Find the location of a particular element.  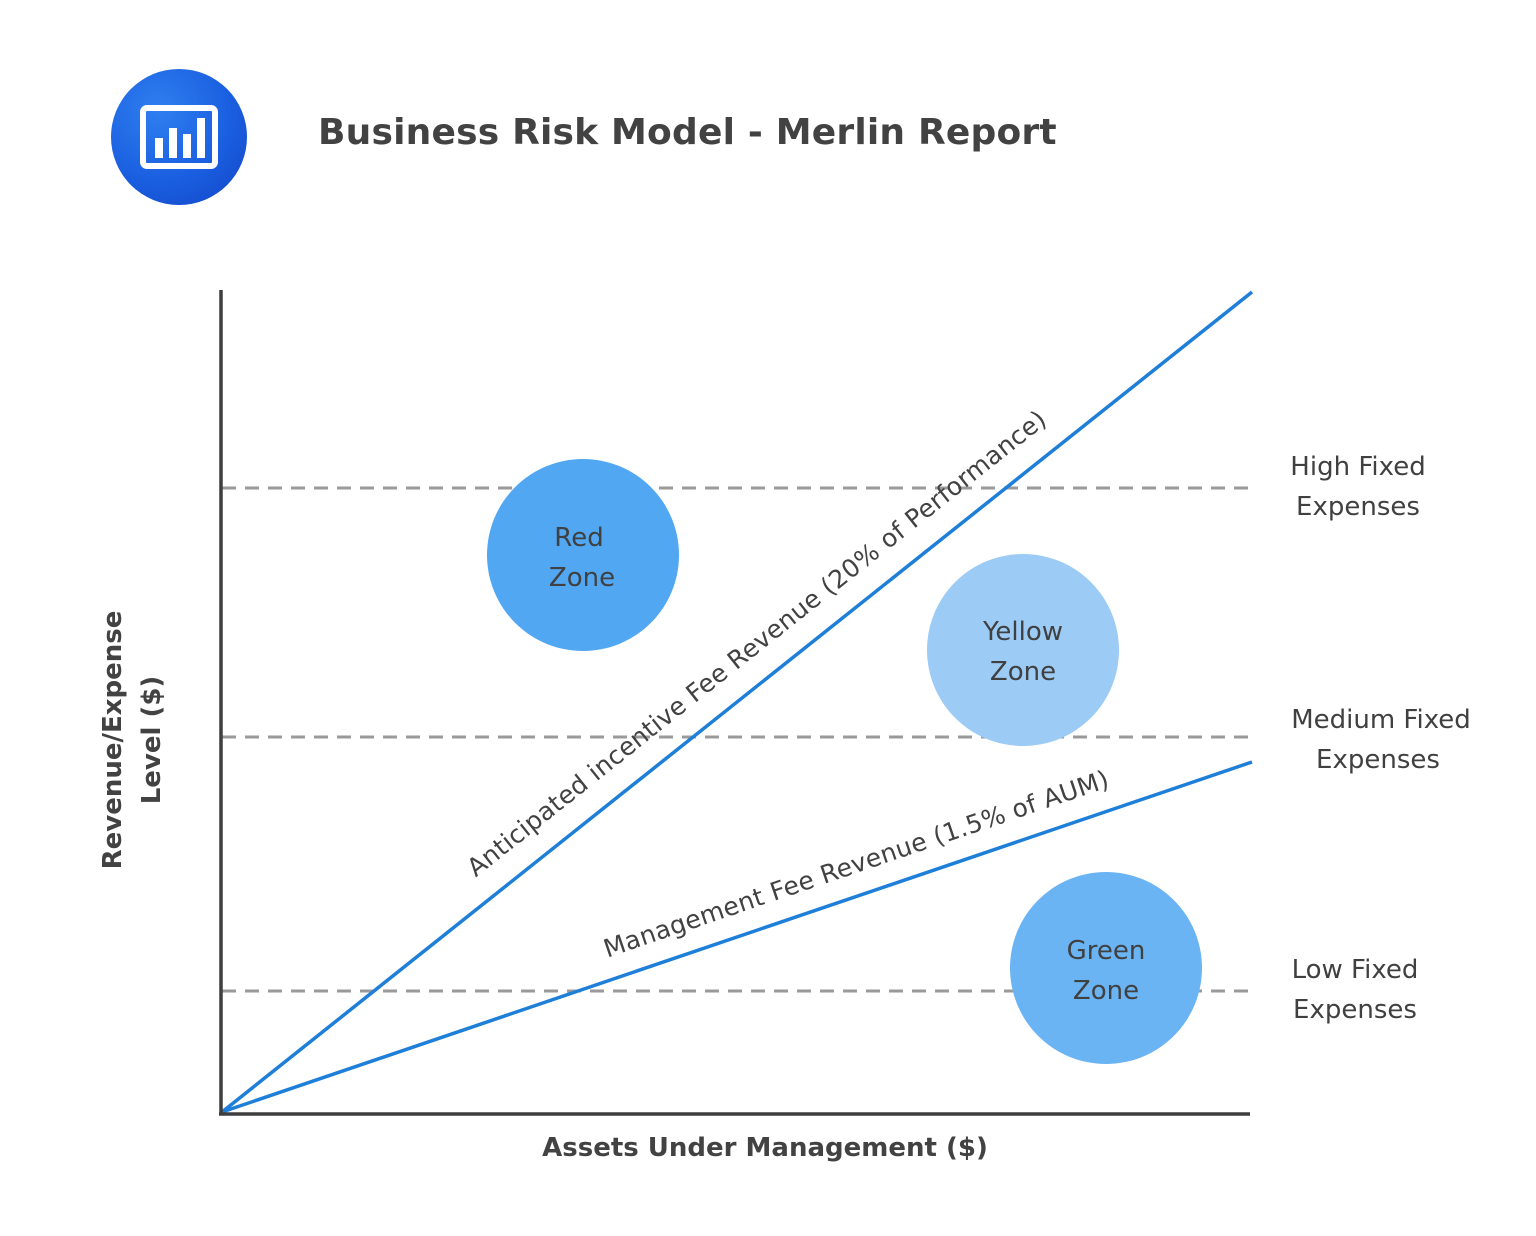

x-axis-label: Assets Under Management ($) is located at coordinates (765, 1148).